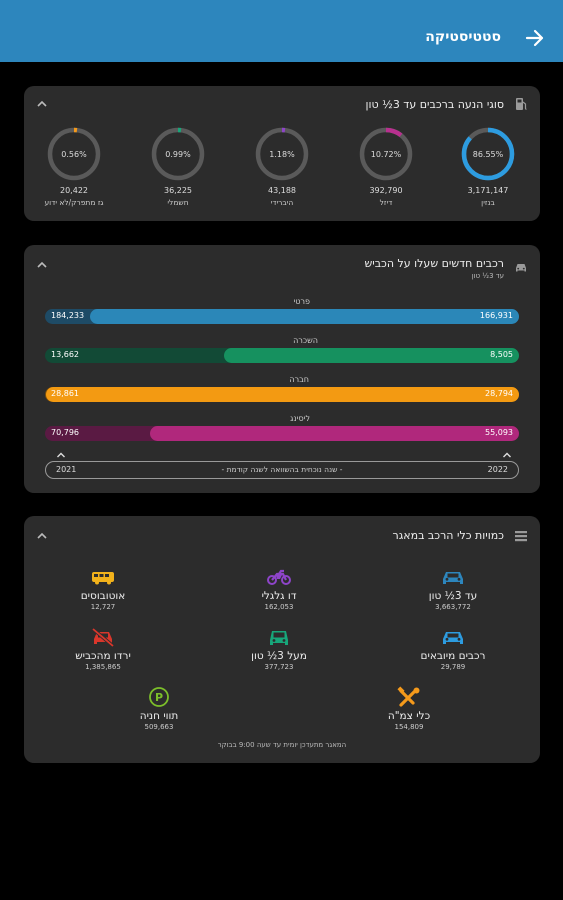 This screenshot has width=563, height=900. What do you see at coordinates (65, 393) in the screenshot?
I see `bar-previous-value: 28,861` at bounding box center [65, 393].